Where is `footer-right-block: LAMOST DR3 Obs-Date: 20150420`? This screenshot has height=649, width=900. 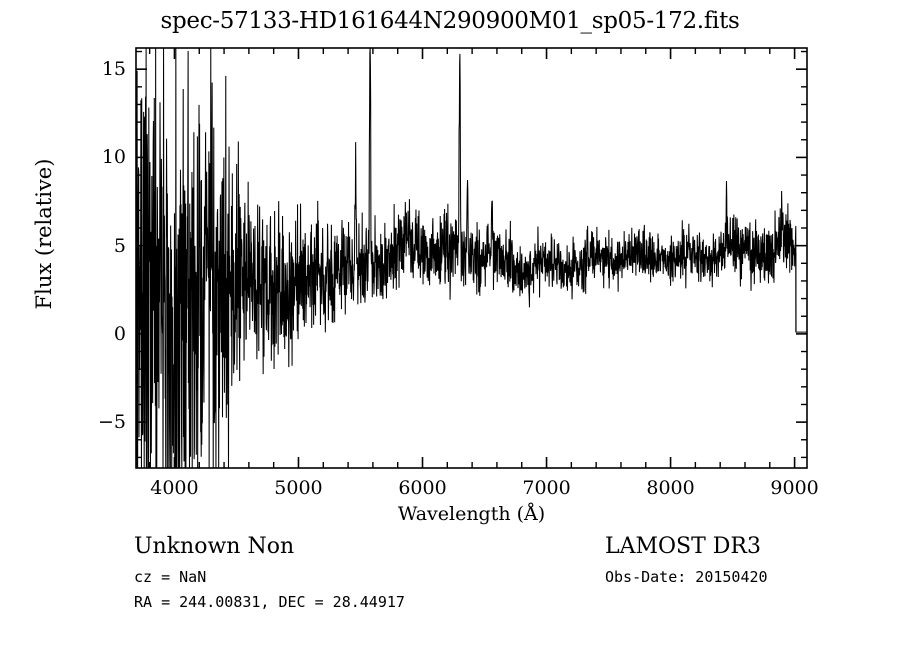 footer-right-block: LAMOST DR3 Obs-Date: 20150420 is located at coordinates (686, 563).